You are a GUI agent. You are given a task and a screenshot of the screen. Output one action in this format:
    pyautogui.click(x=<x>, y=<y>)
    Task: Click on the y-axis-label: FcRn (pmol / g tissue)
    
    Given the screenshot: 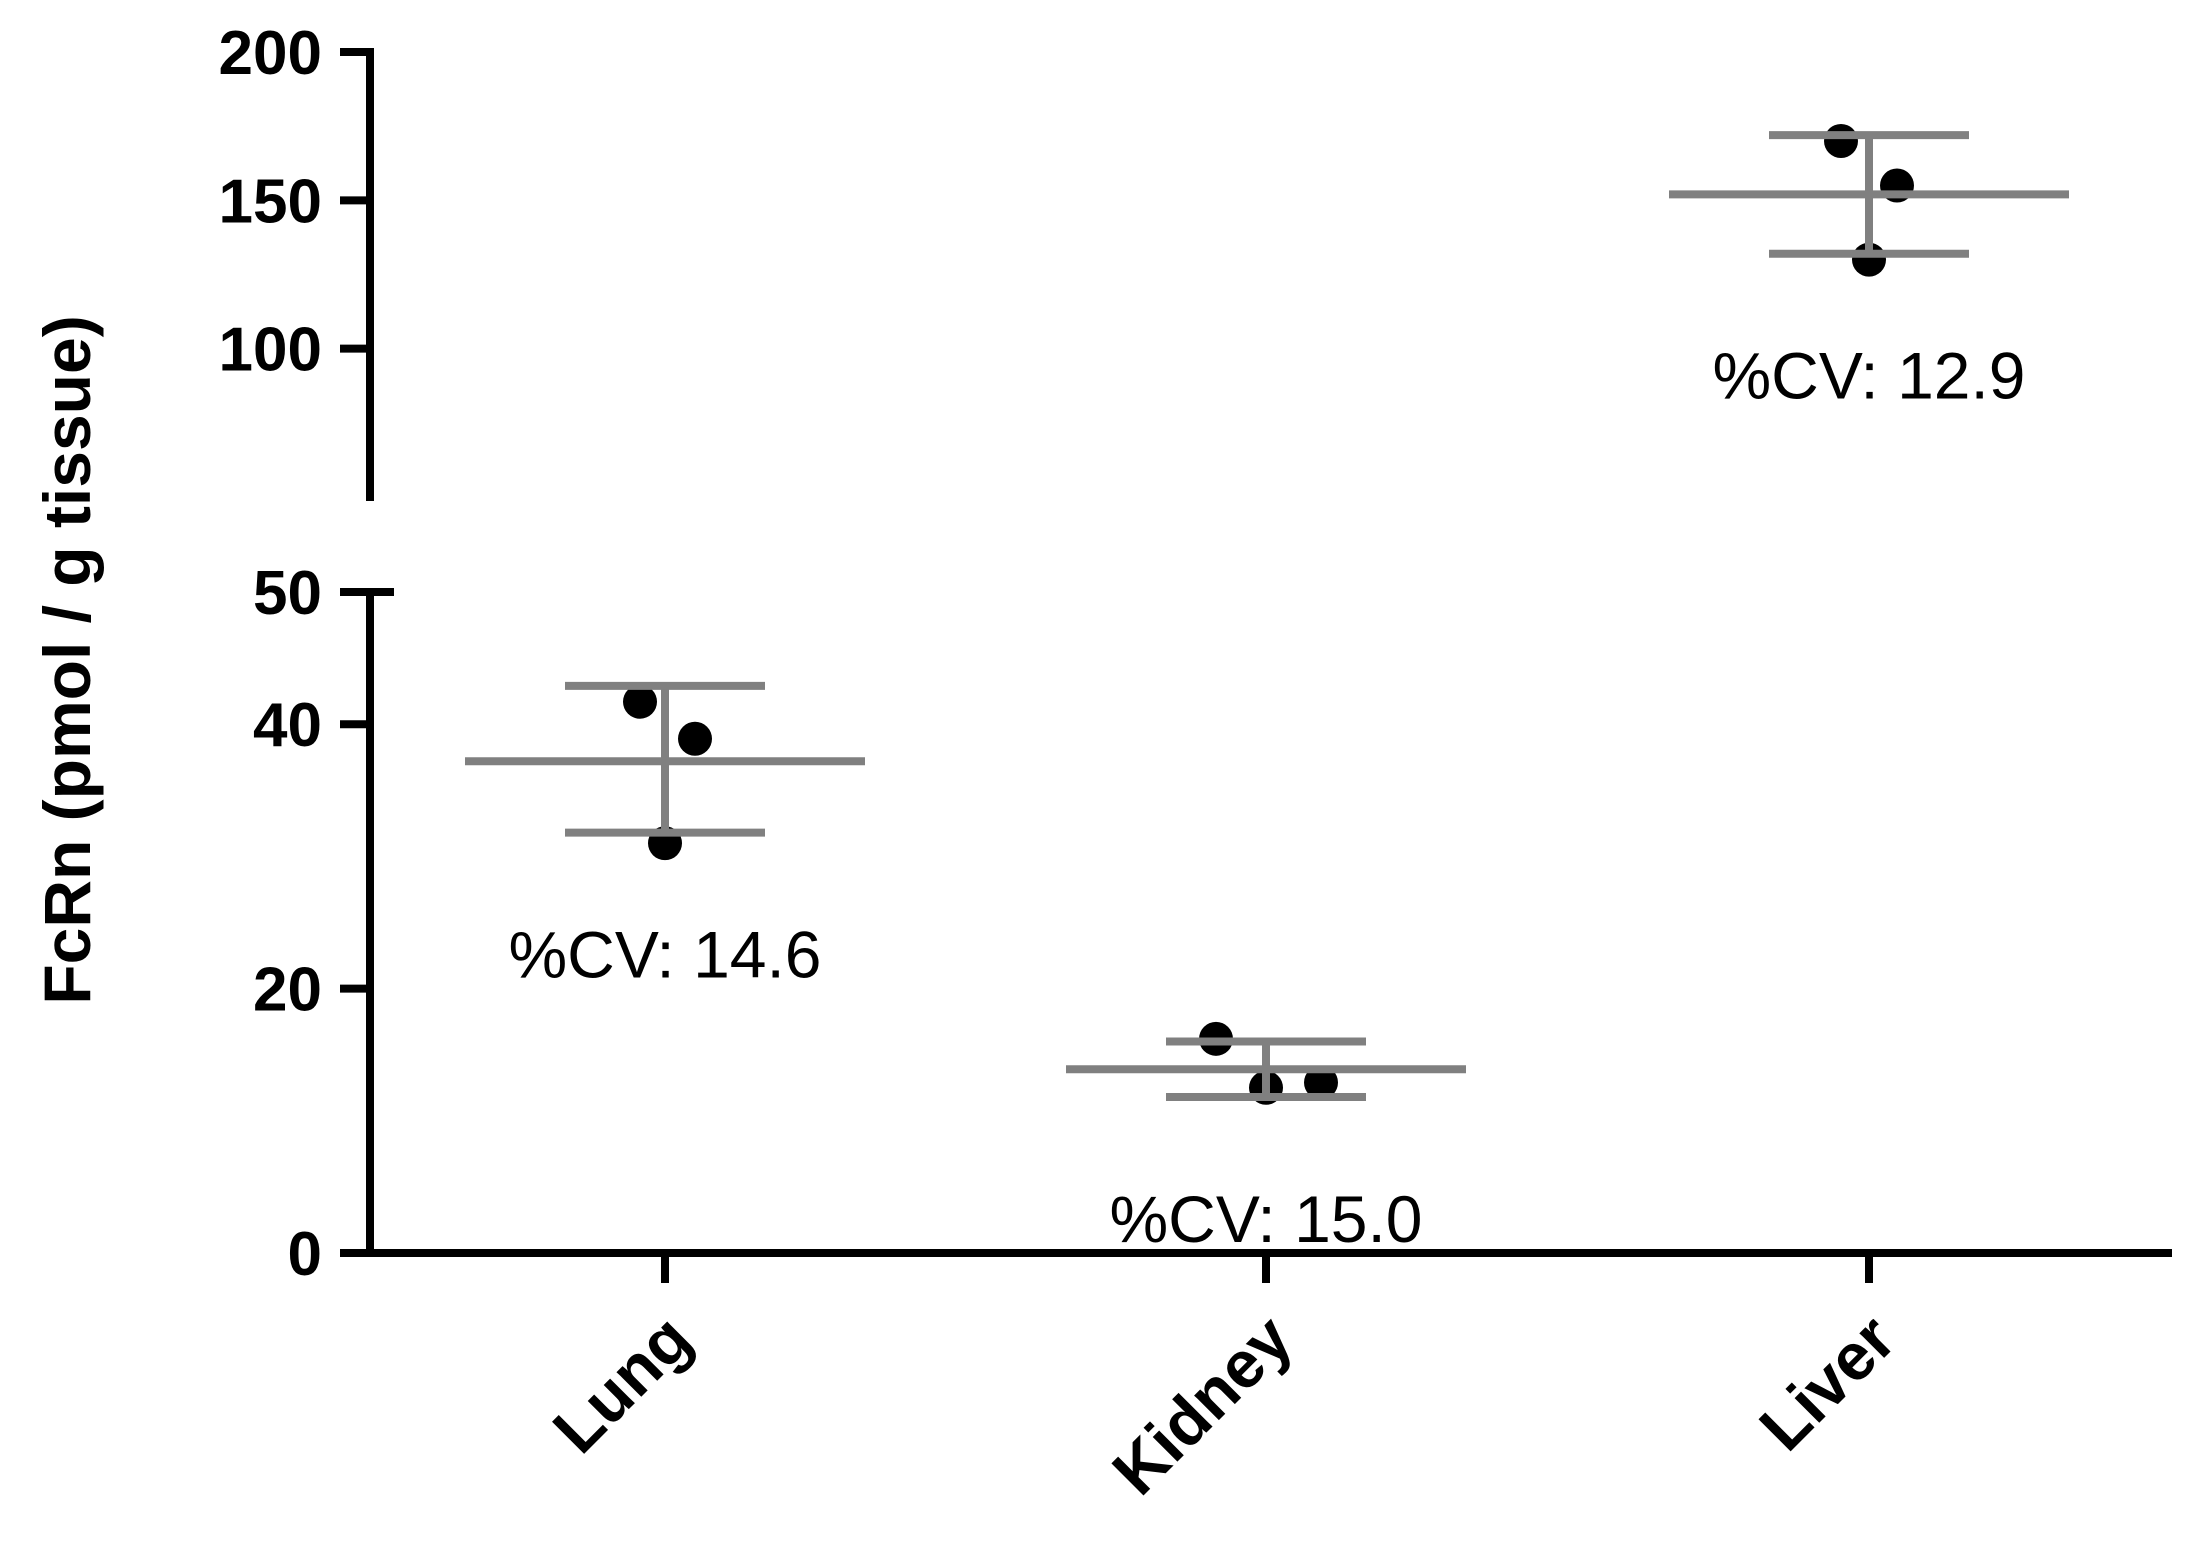 What is the action you would take?
    pyautogui.click(x=67, y=659)
    